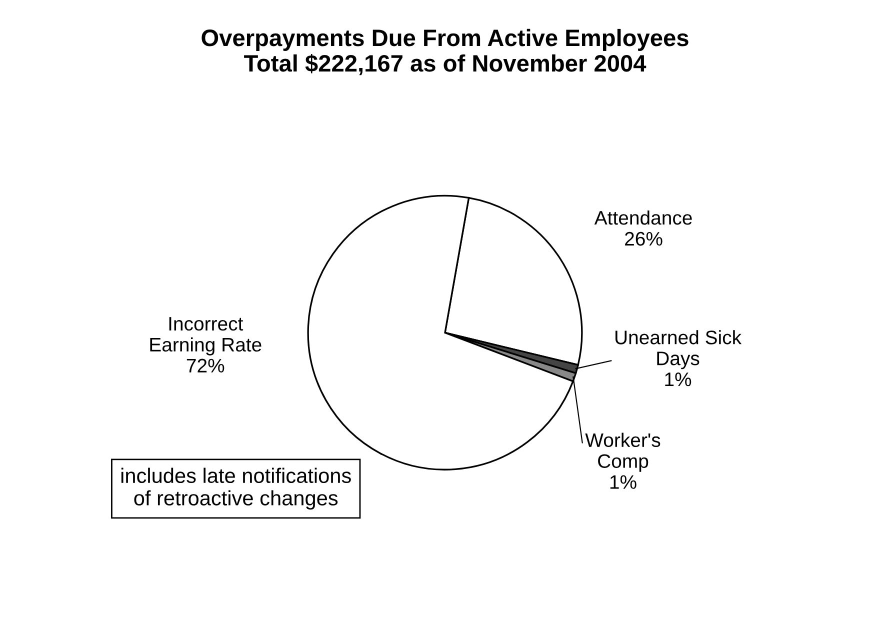 The width and height of the screenshot is (890, 643). What do you see at coordinates (236, 489) in the screenshot?
I see `text: includes late notifications of retroactive changes` at bounding box center [236, 489].